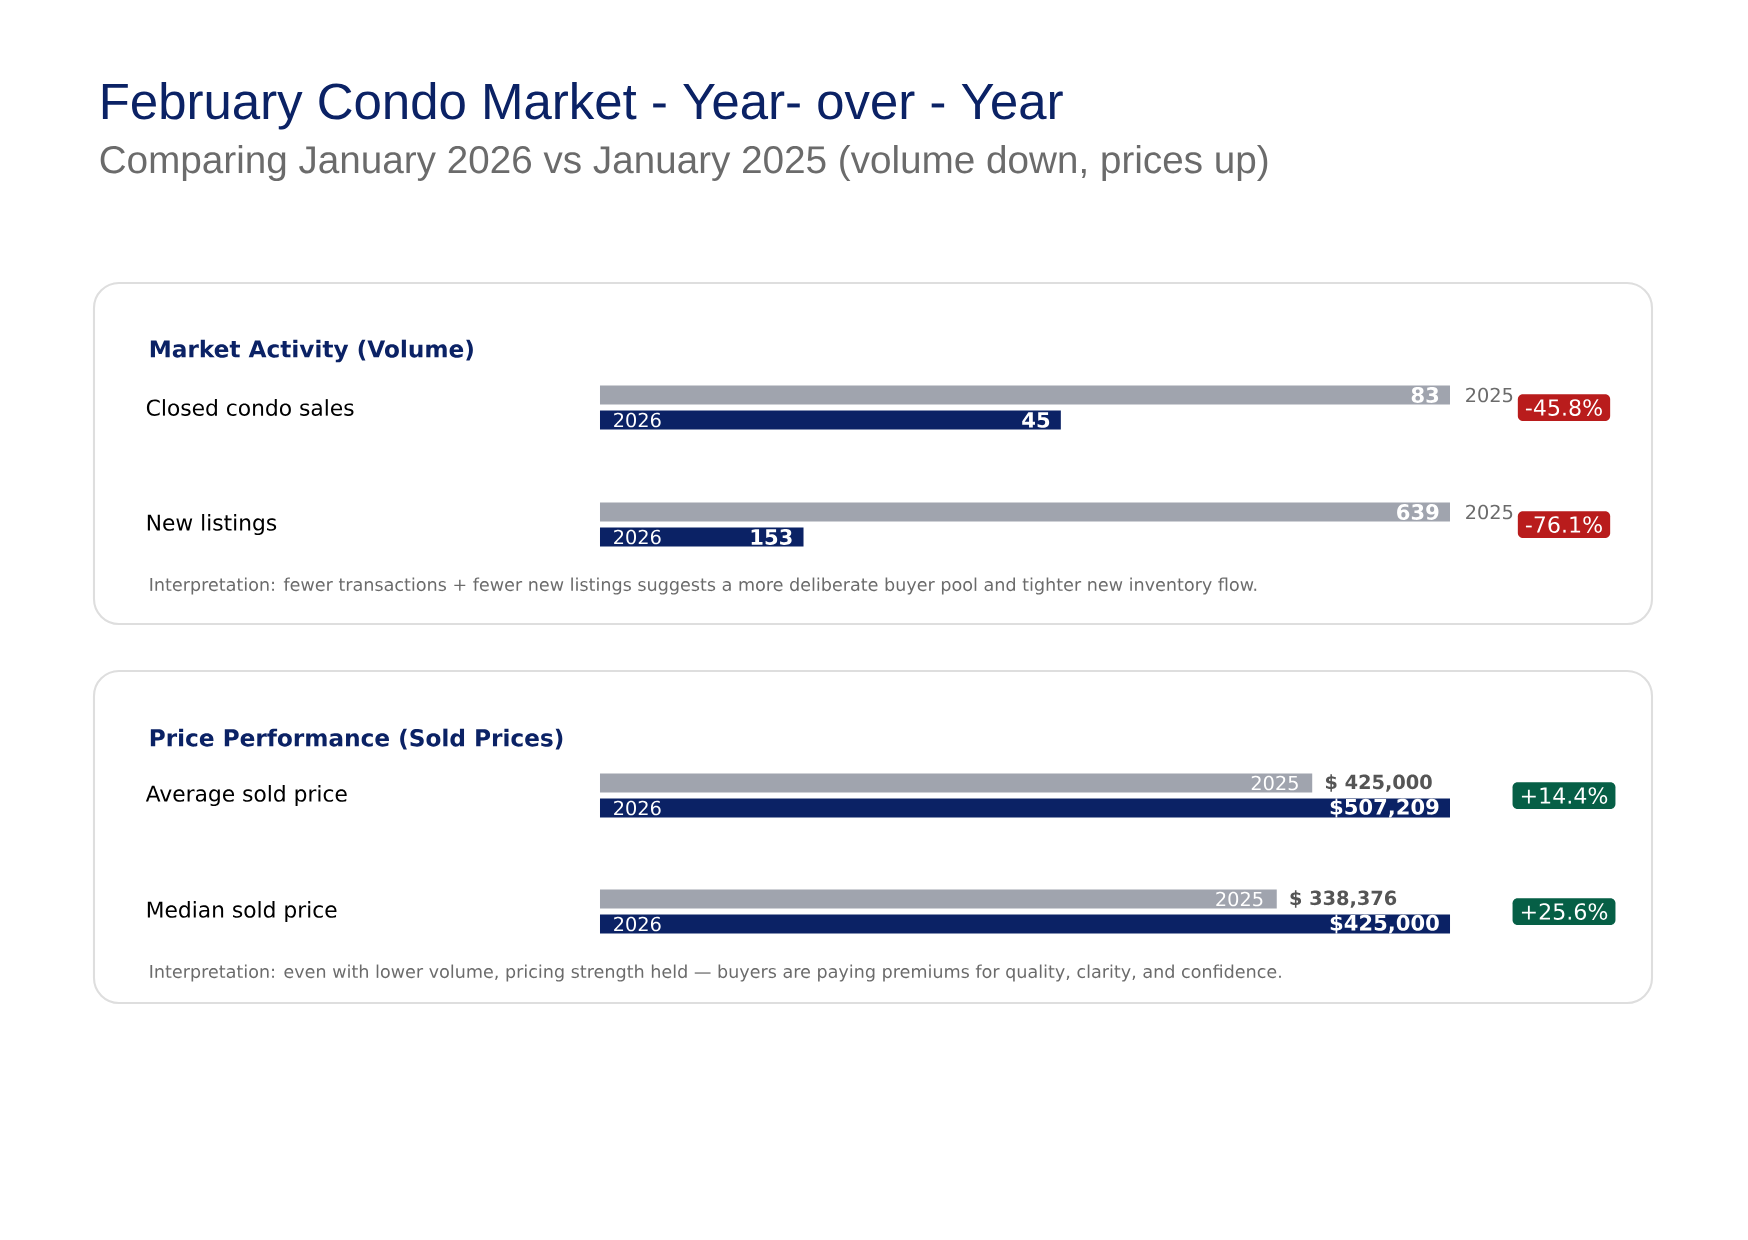  Describe the element at coordinates (1564, 795) in the screenshot. I see `text: +14.4%` at that location.